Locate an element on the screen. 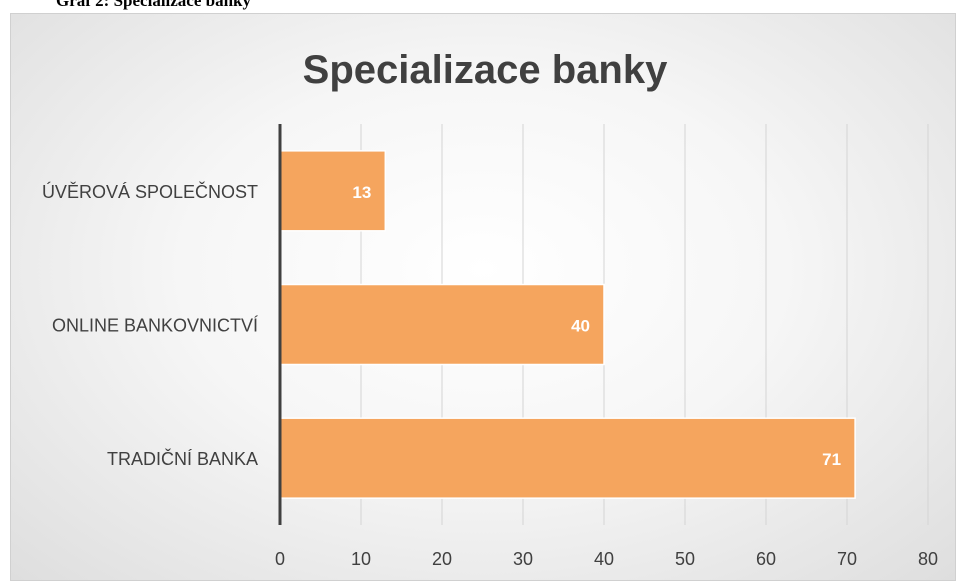 The width and height of the screenshot is (958, 582). x-tick-label: 30 is located at coordinates (523, 559).